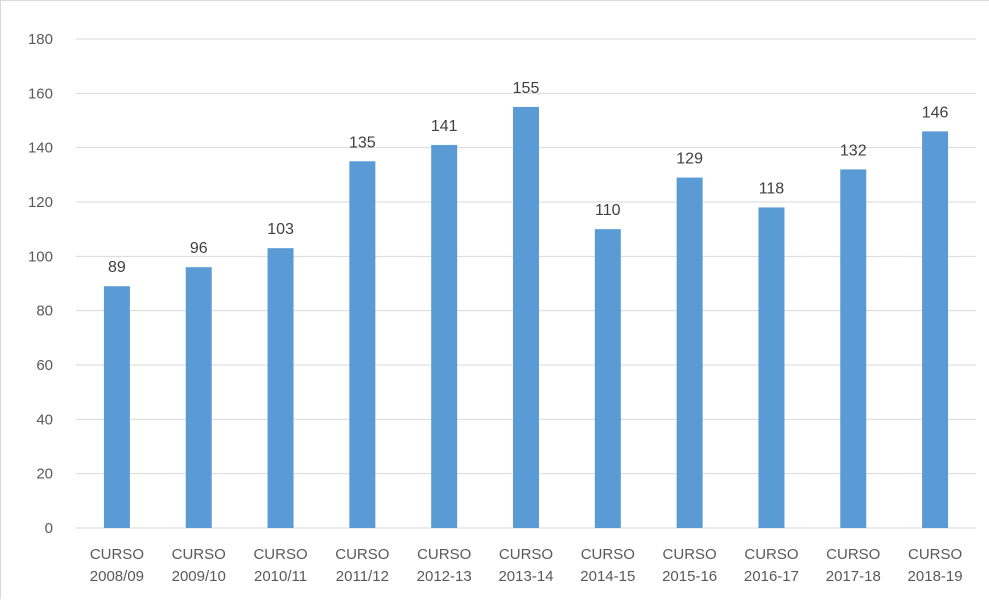  What do you see at coordinates (526, 88) in the screenshot?
I see `data-label: 155` at bounding box center [526, 88].